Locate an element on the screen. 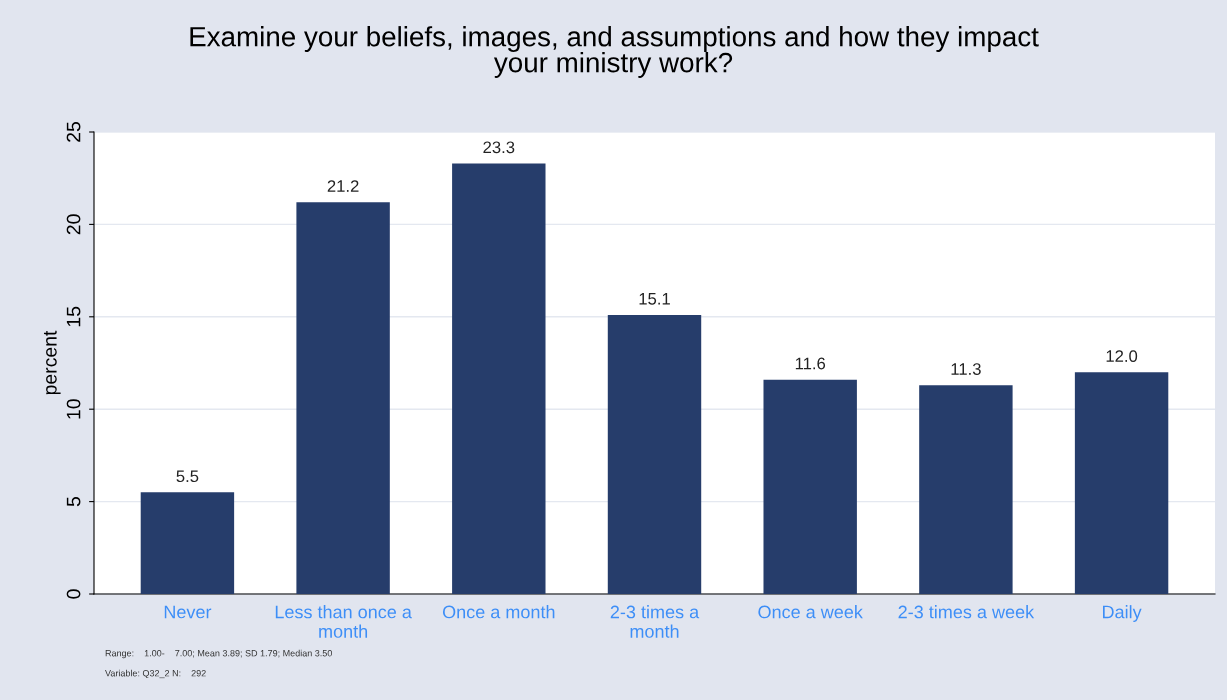 This screenshot has height=700, width=1227. x-tick-label: Once a week is located at coordinates (810, 612).